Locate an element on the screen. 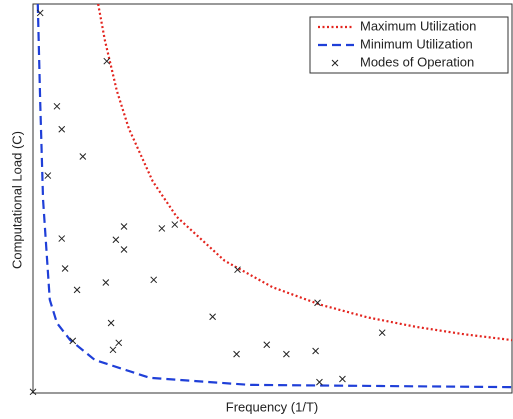 This screenshot has height=419, width=513. legend-label: Maximum Utilization is located at coordinates (418, 25).